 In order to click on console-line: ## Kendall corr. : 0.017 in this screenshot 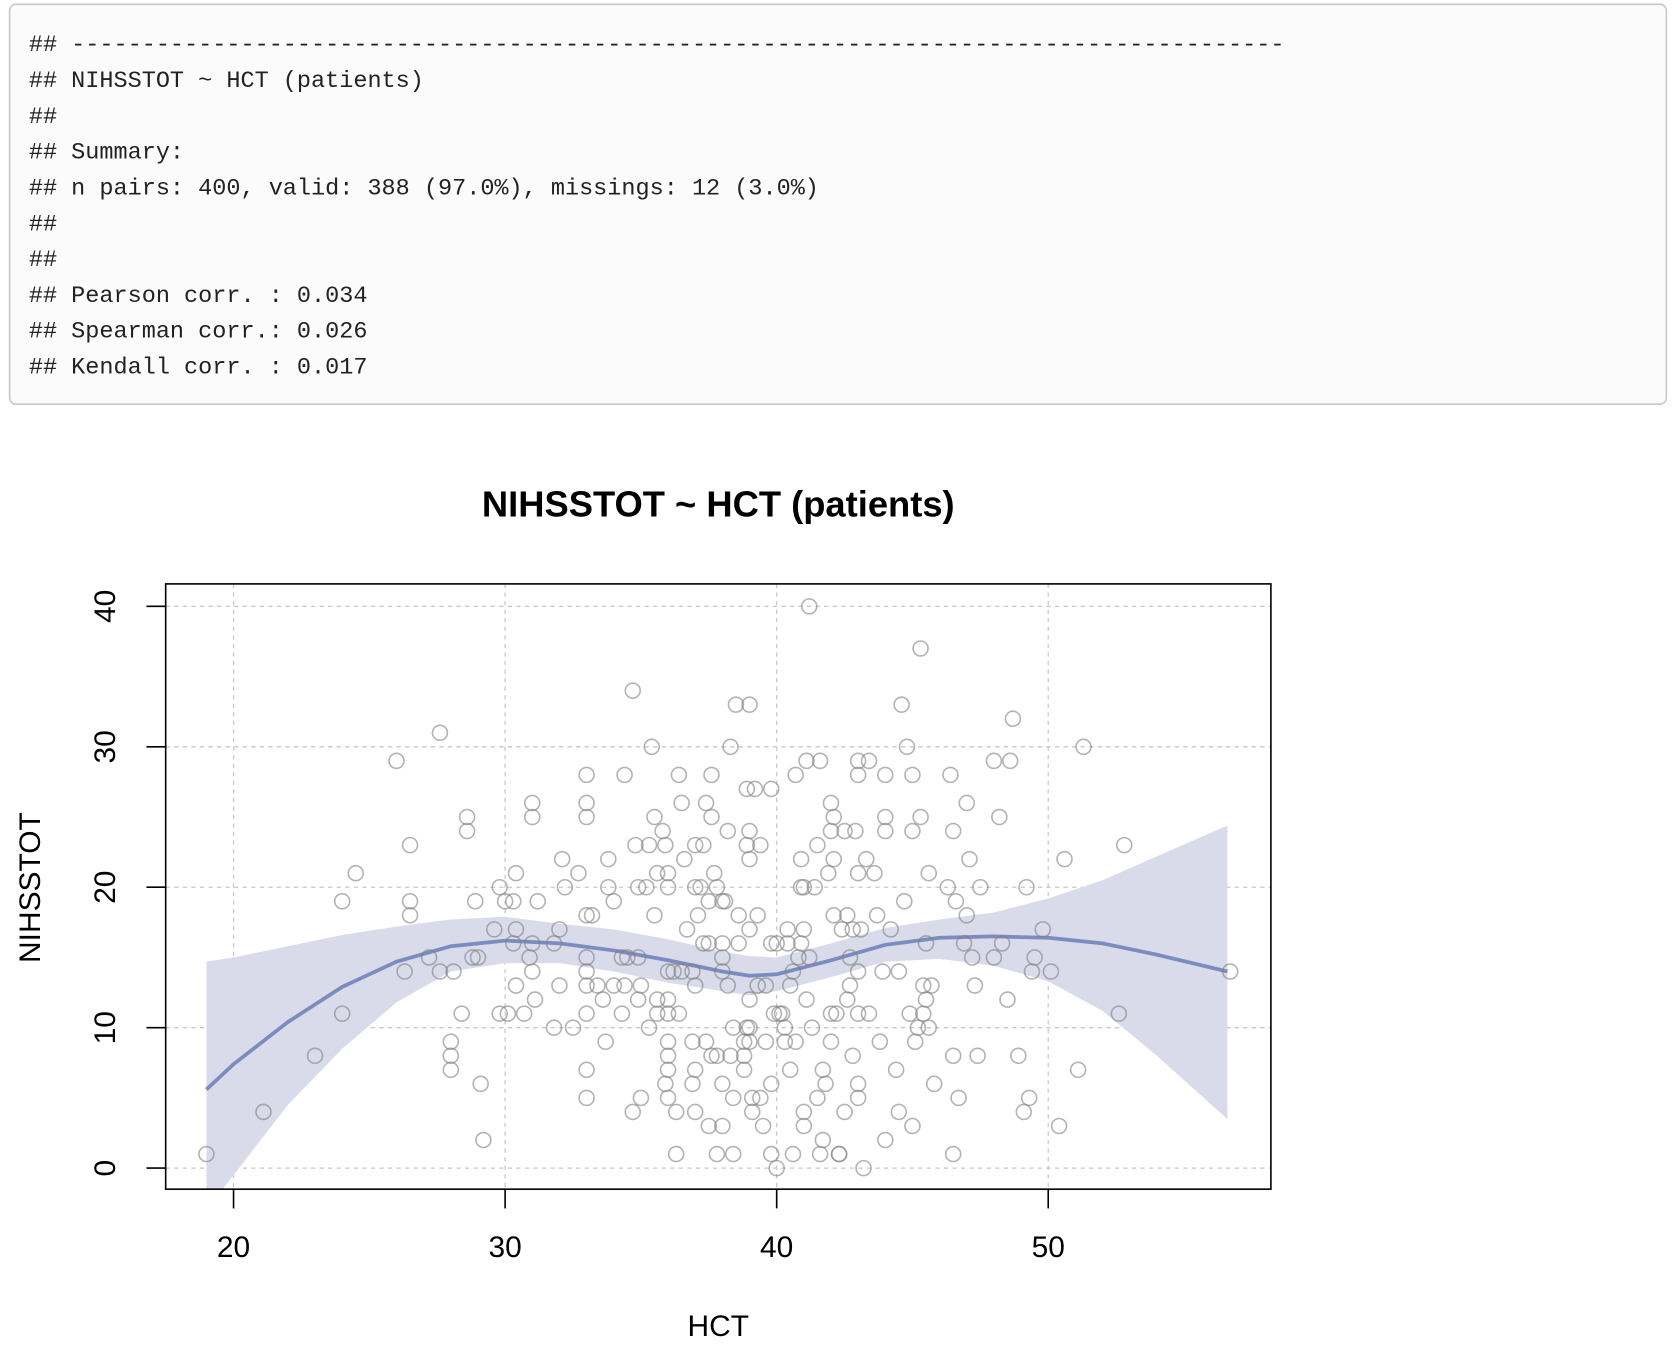, I will do `click(198, 368)`.